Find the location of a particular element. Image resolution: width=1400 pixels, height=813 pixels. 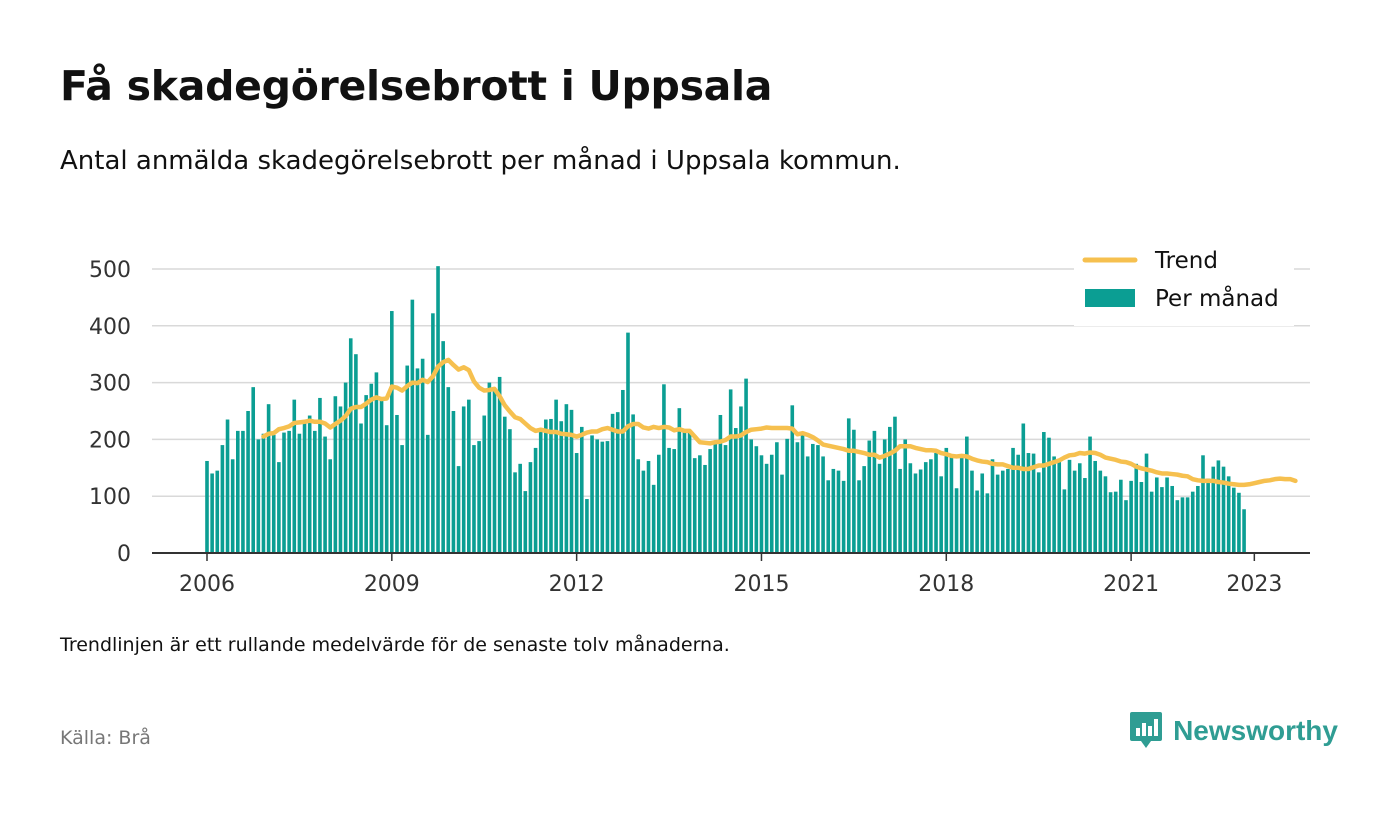

y-tick-label: 200 is located at coordinates (110, 440).